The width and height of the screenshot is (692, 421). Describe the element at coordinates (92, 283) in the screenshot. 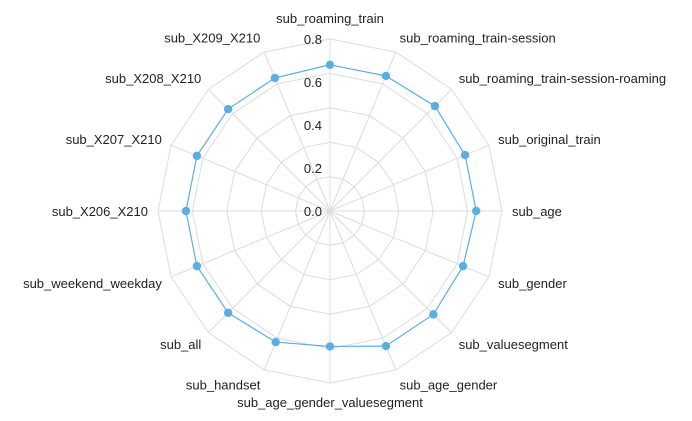

I see `axis-label: sub_weekend_weekday` at that location.